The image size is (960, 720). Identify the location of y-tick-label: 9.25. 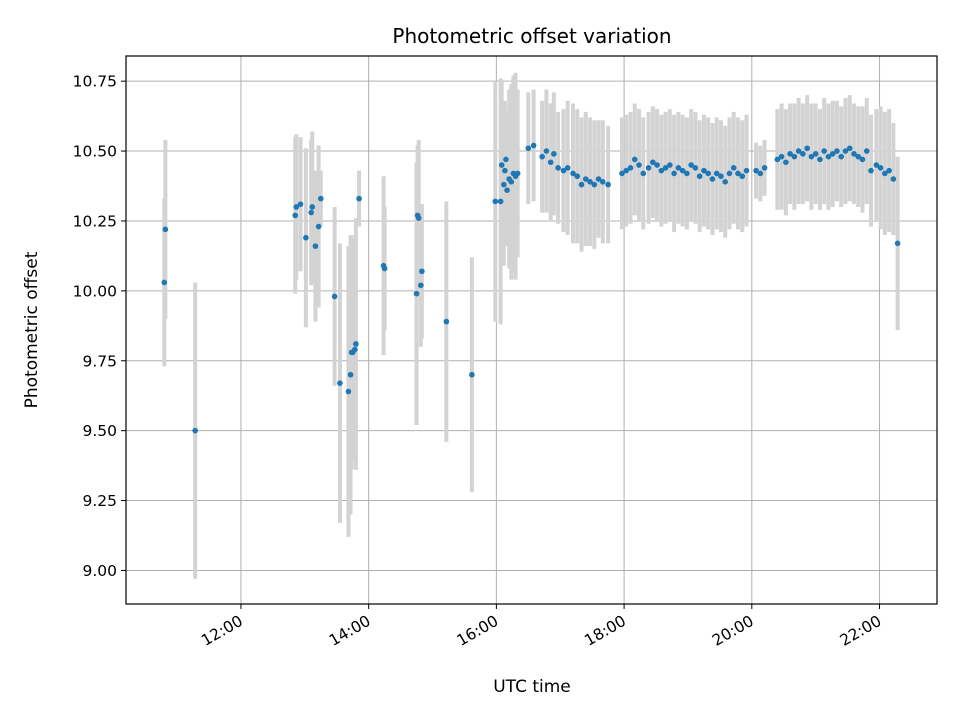
(99, 501).